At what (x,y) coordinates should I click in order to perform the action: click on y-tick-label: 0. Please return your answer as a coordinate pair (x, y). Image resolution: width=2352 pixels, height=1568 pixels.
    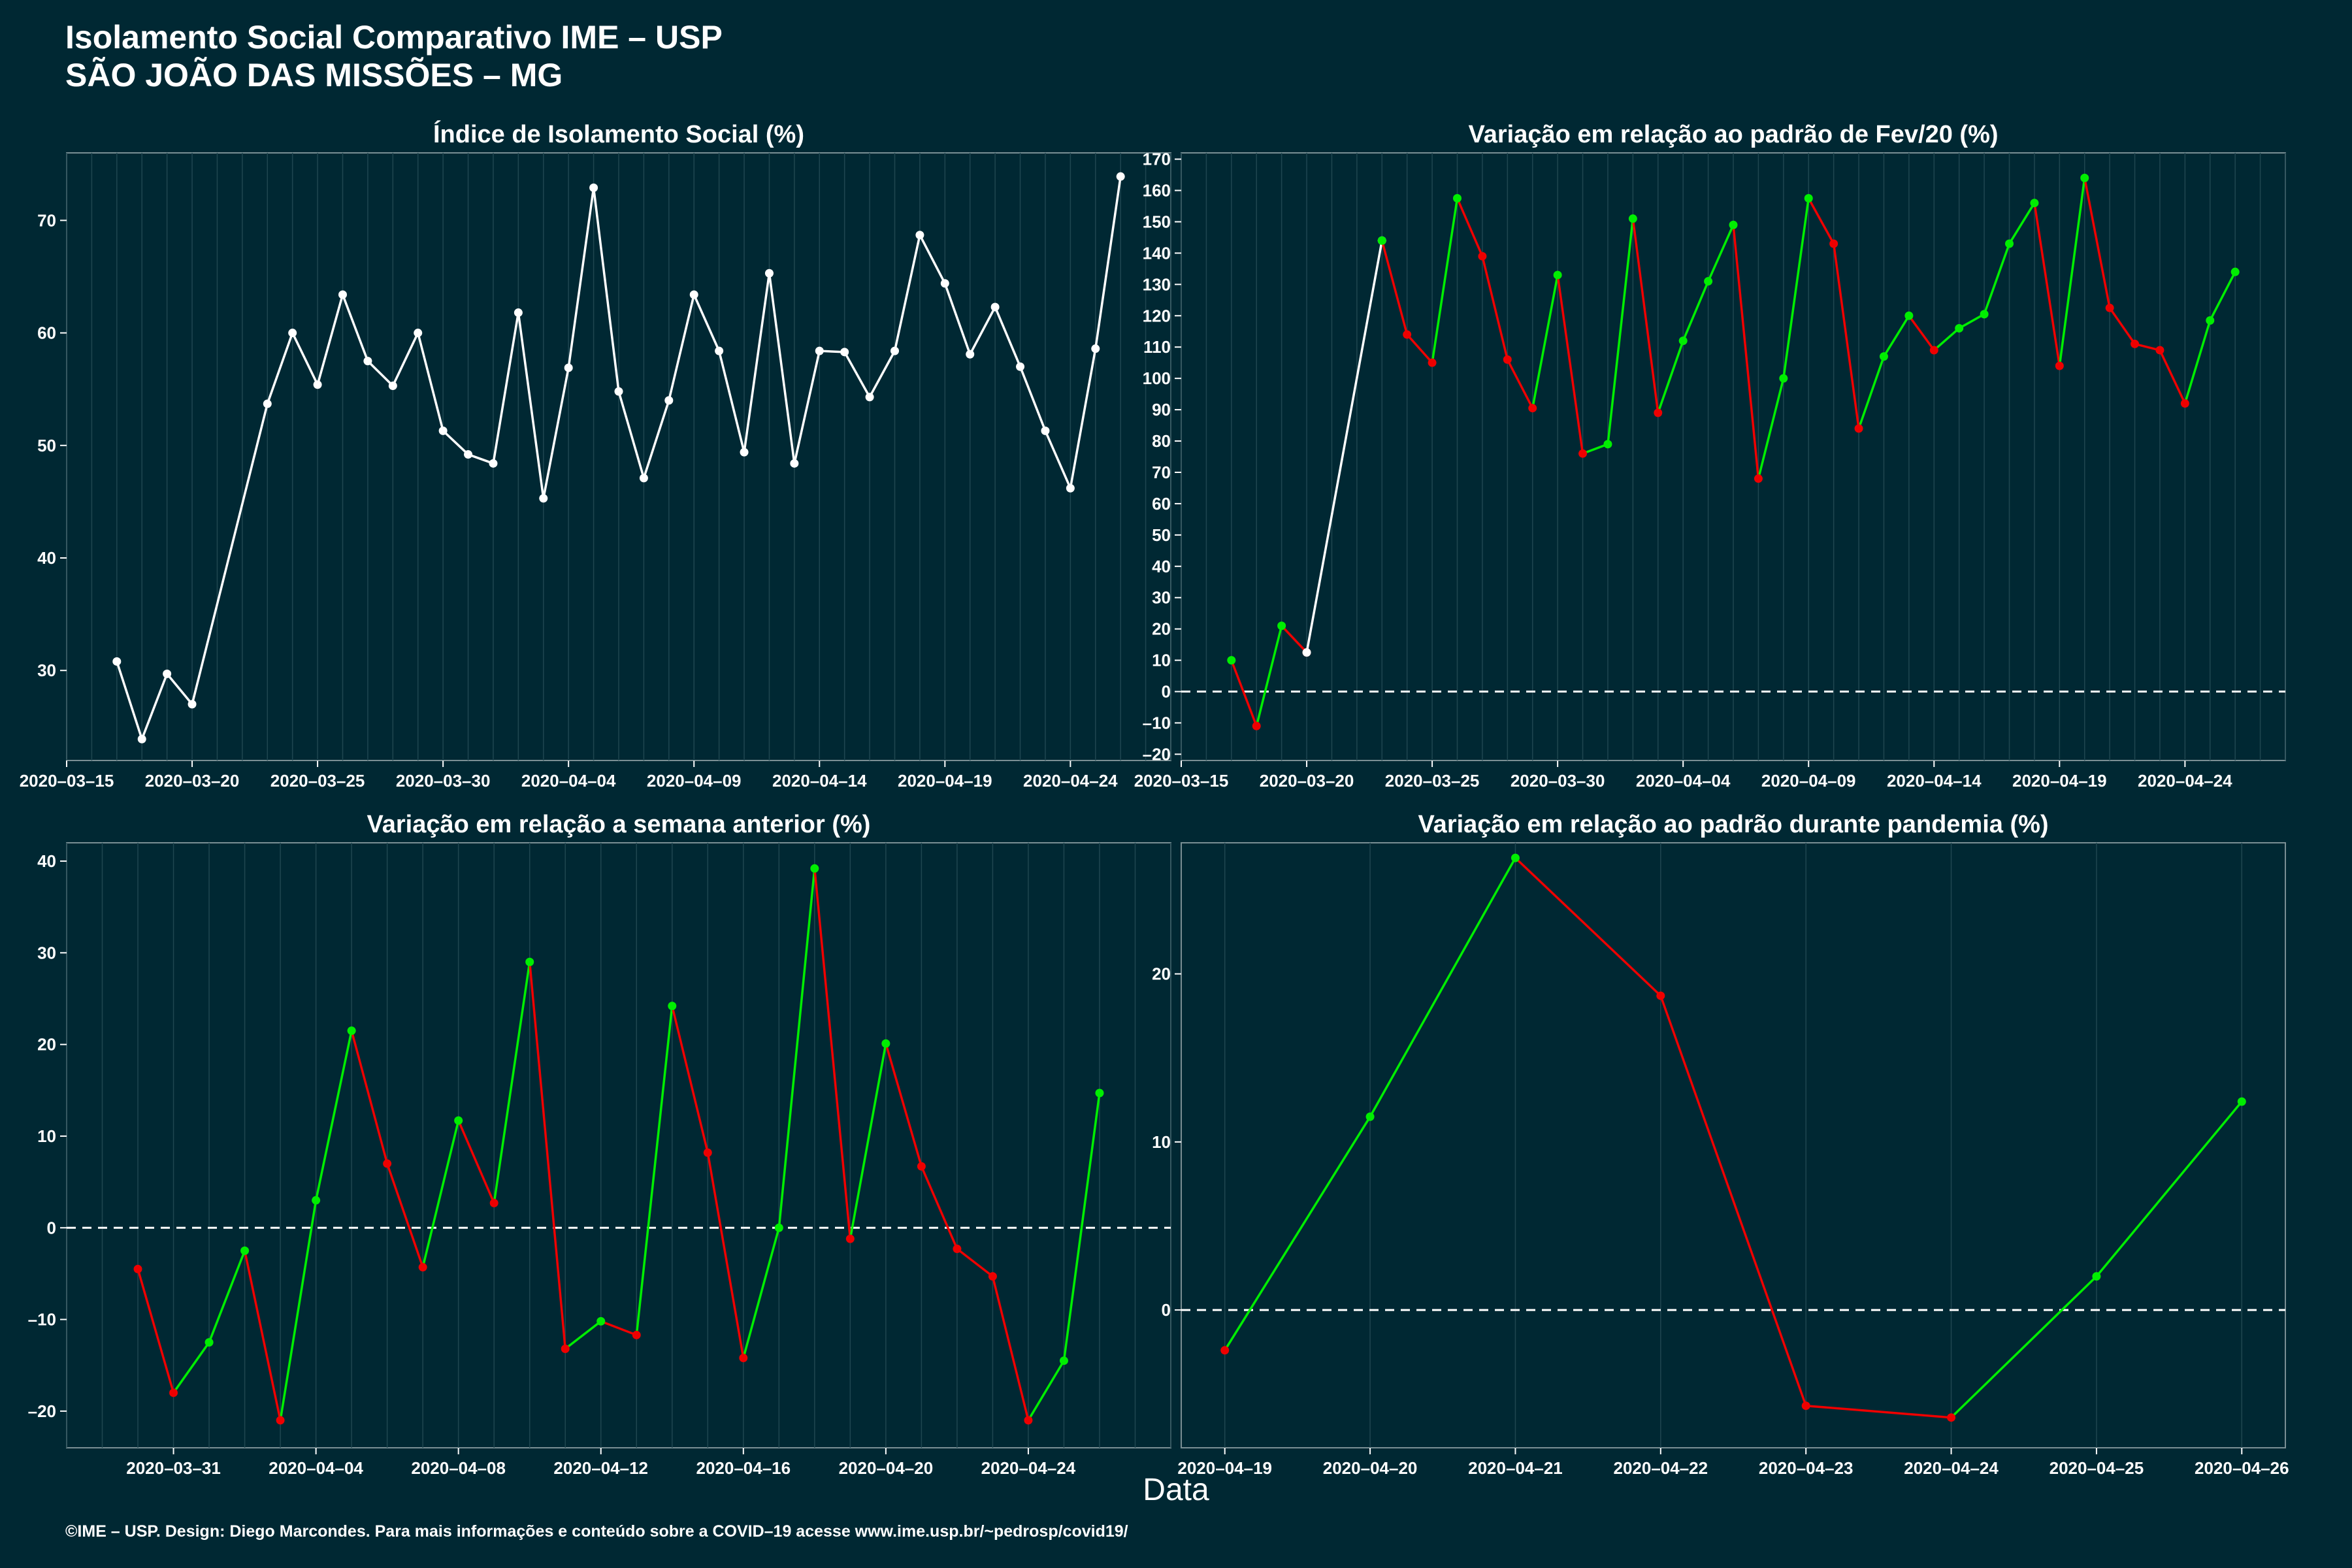
    Looking at the image, I should click on (51, 1227).